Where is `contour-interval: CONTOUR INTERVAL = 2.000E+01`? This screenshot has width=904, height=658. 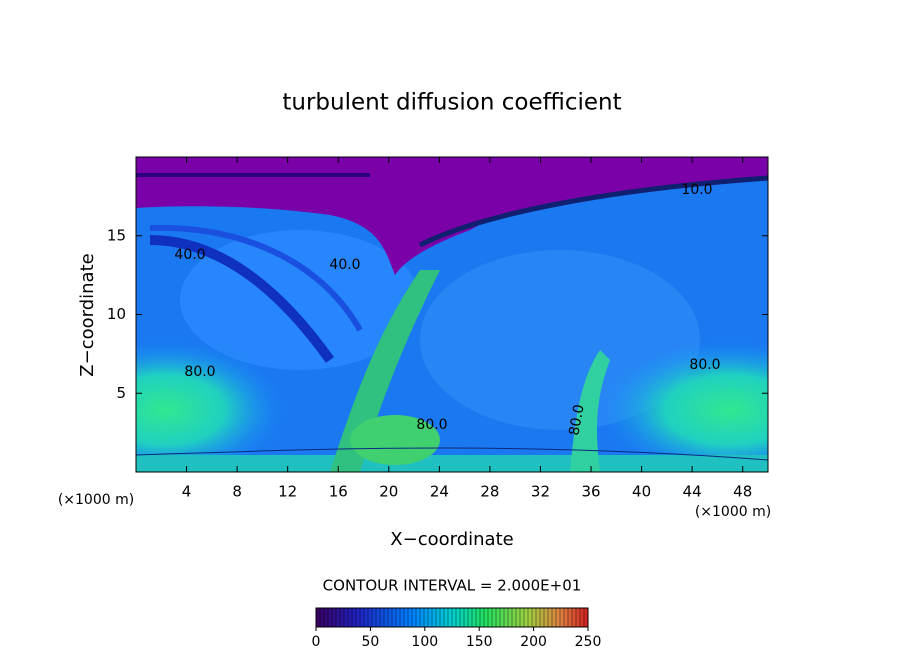
contour-interval: CONTOUR INTERVAL = 2.000E+01 is located at coordinates (452, 586).